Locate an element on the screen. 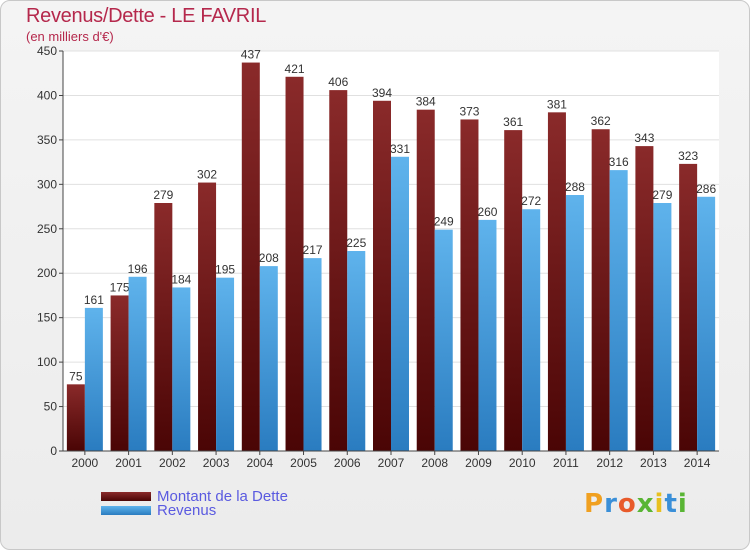 This screenshot has width=750, height=550. data-label-revenus: 184 is located at coordinates (181, 279).